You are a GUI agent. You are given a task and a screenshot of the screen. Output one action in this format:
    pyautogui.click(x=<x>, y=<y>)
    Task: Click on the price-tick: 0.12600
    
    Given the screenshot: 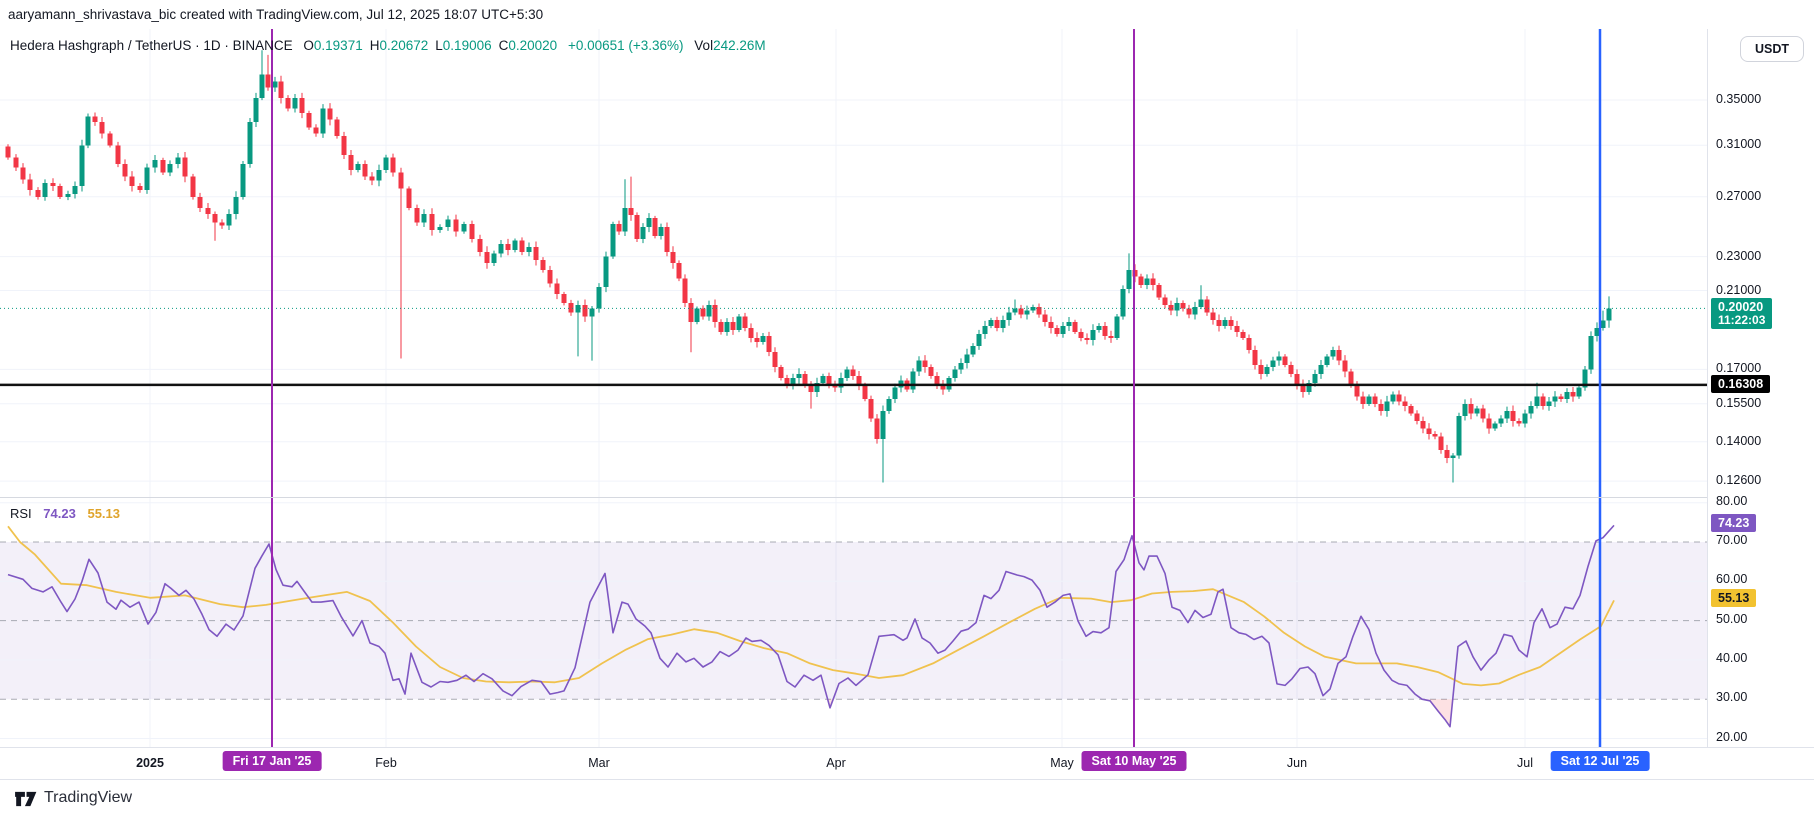 What is the action you would take?
    pyautogui.click(x=1739, y=480)
    